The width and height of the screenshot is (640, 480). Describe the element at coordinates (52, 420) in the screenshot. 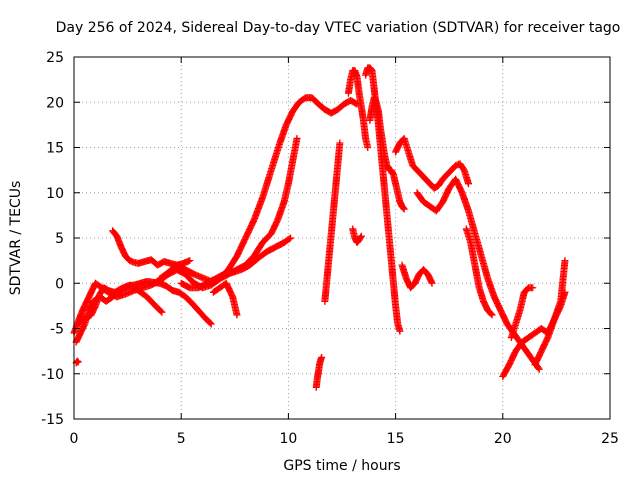

I see `y-tick-label: -15` at that location.